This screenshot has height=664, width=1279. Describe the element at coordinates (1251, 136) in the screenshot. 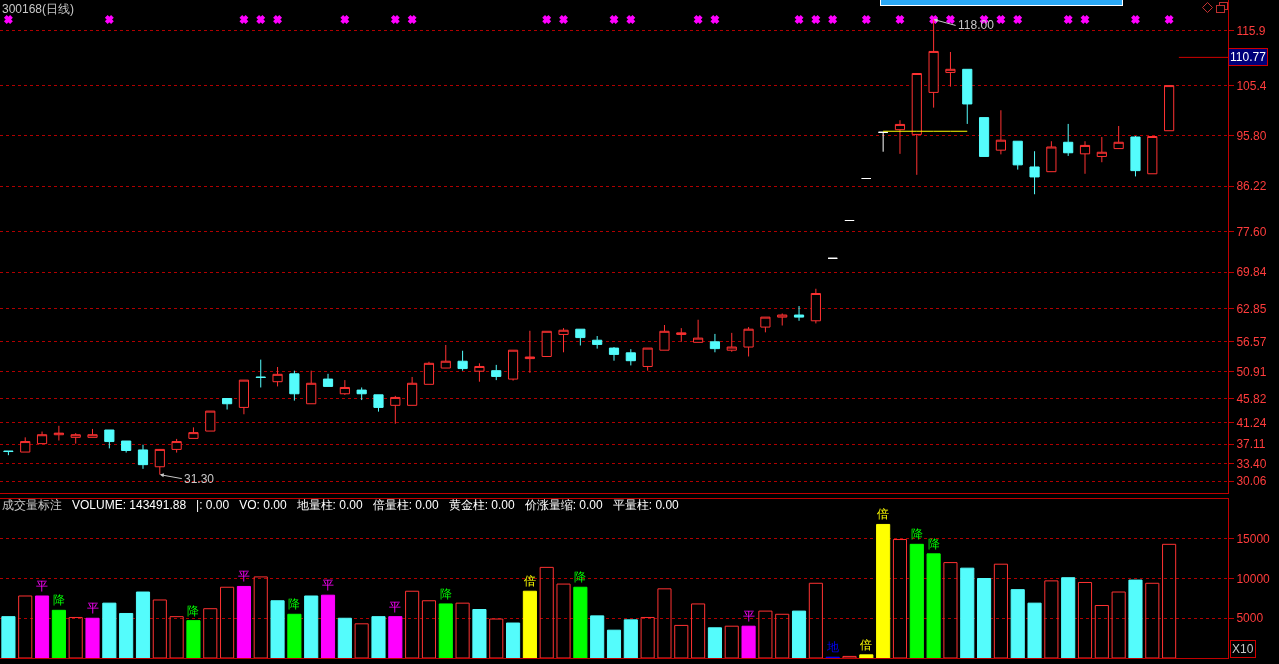

I see `y-tick-label: 95.80` at that location.